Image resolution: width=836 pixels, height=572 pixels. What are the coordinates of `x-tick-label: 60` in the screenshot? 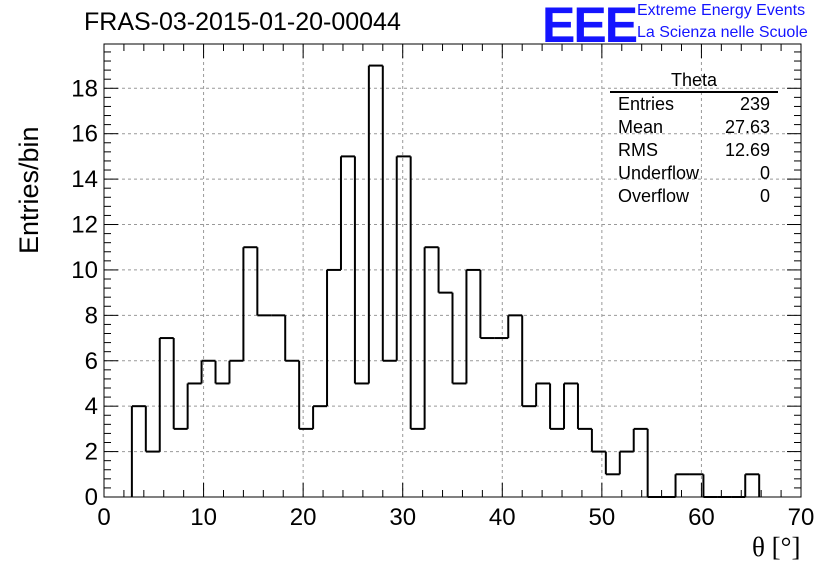 It's located at (701, 517).